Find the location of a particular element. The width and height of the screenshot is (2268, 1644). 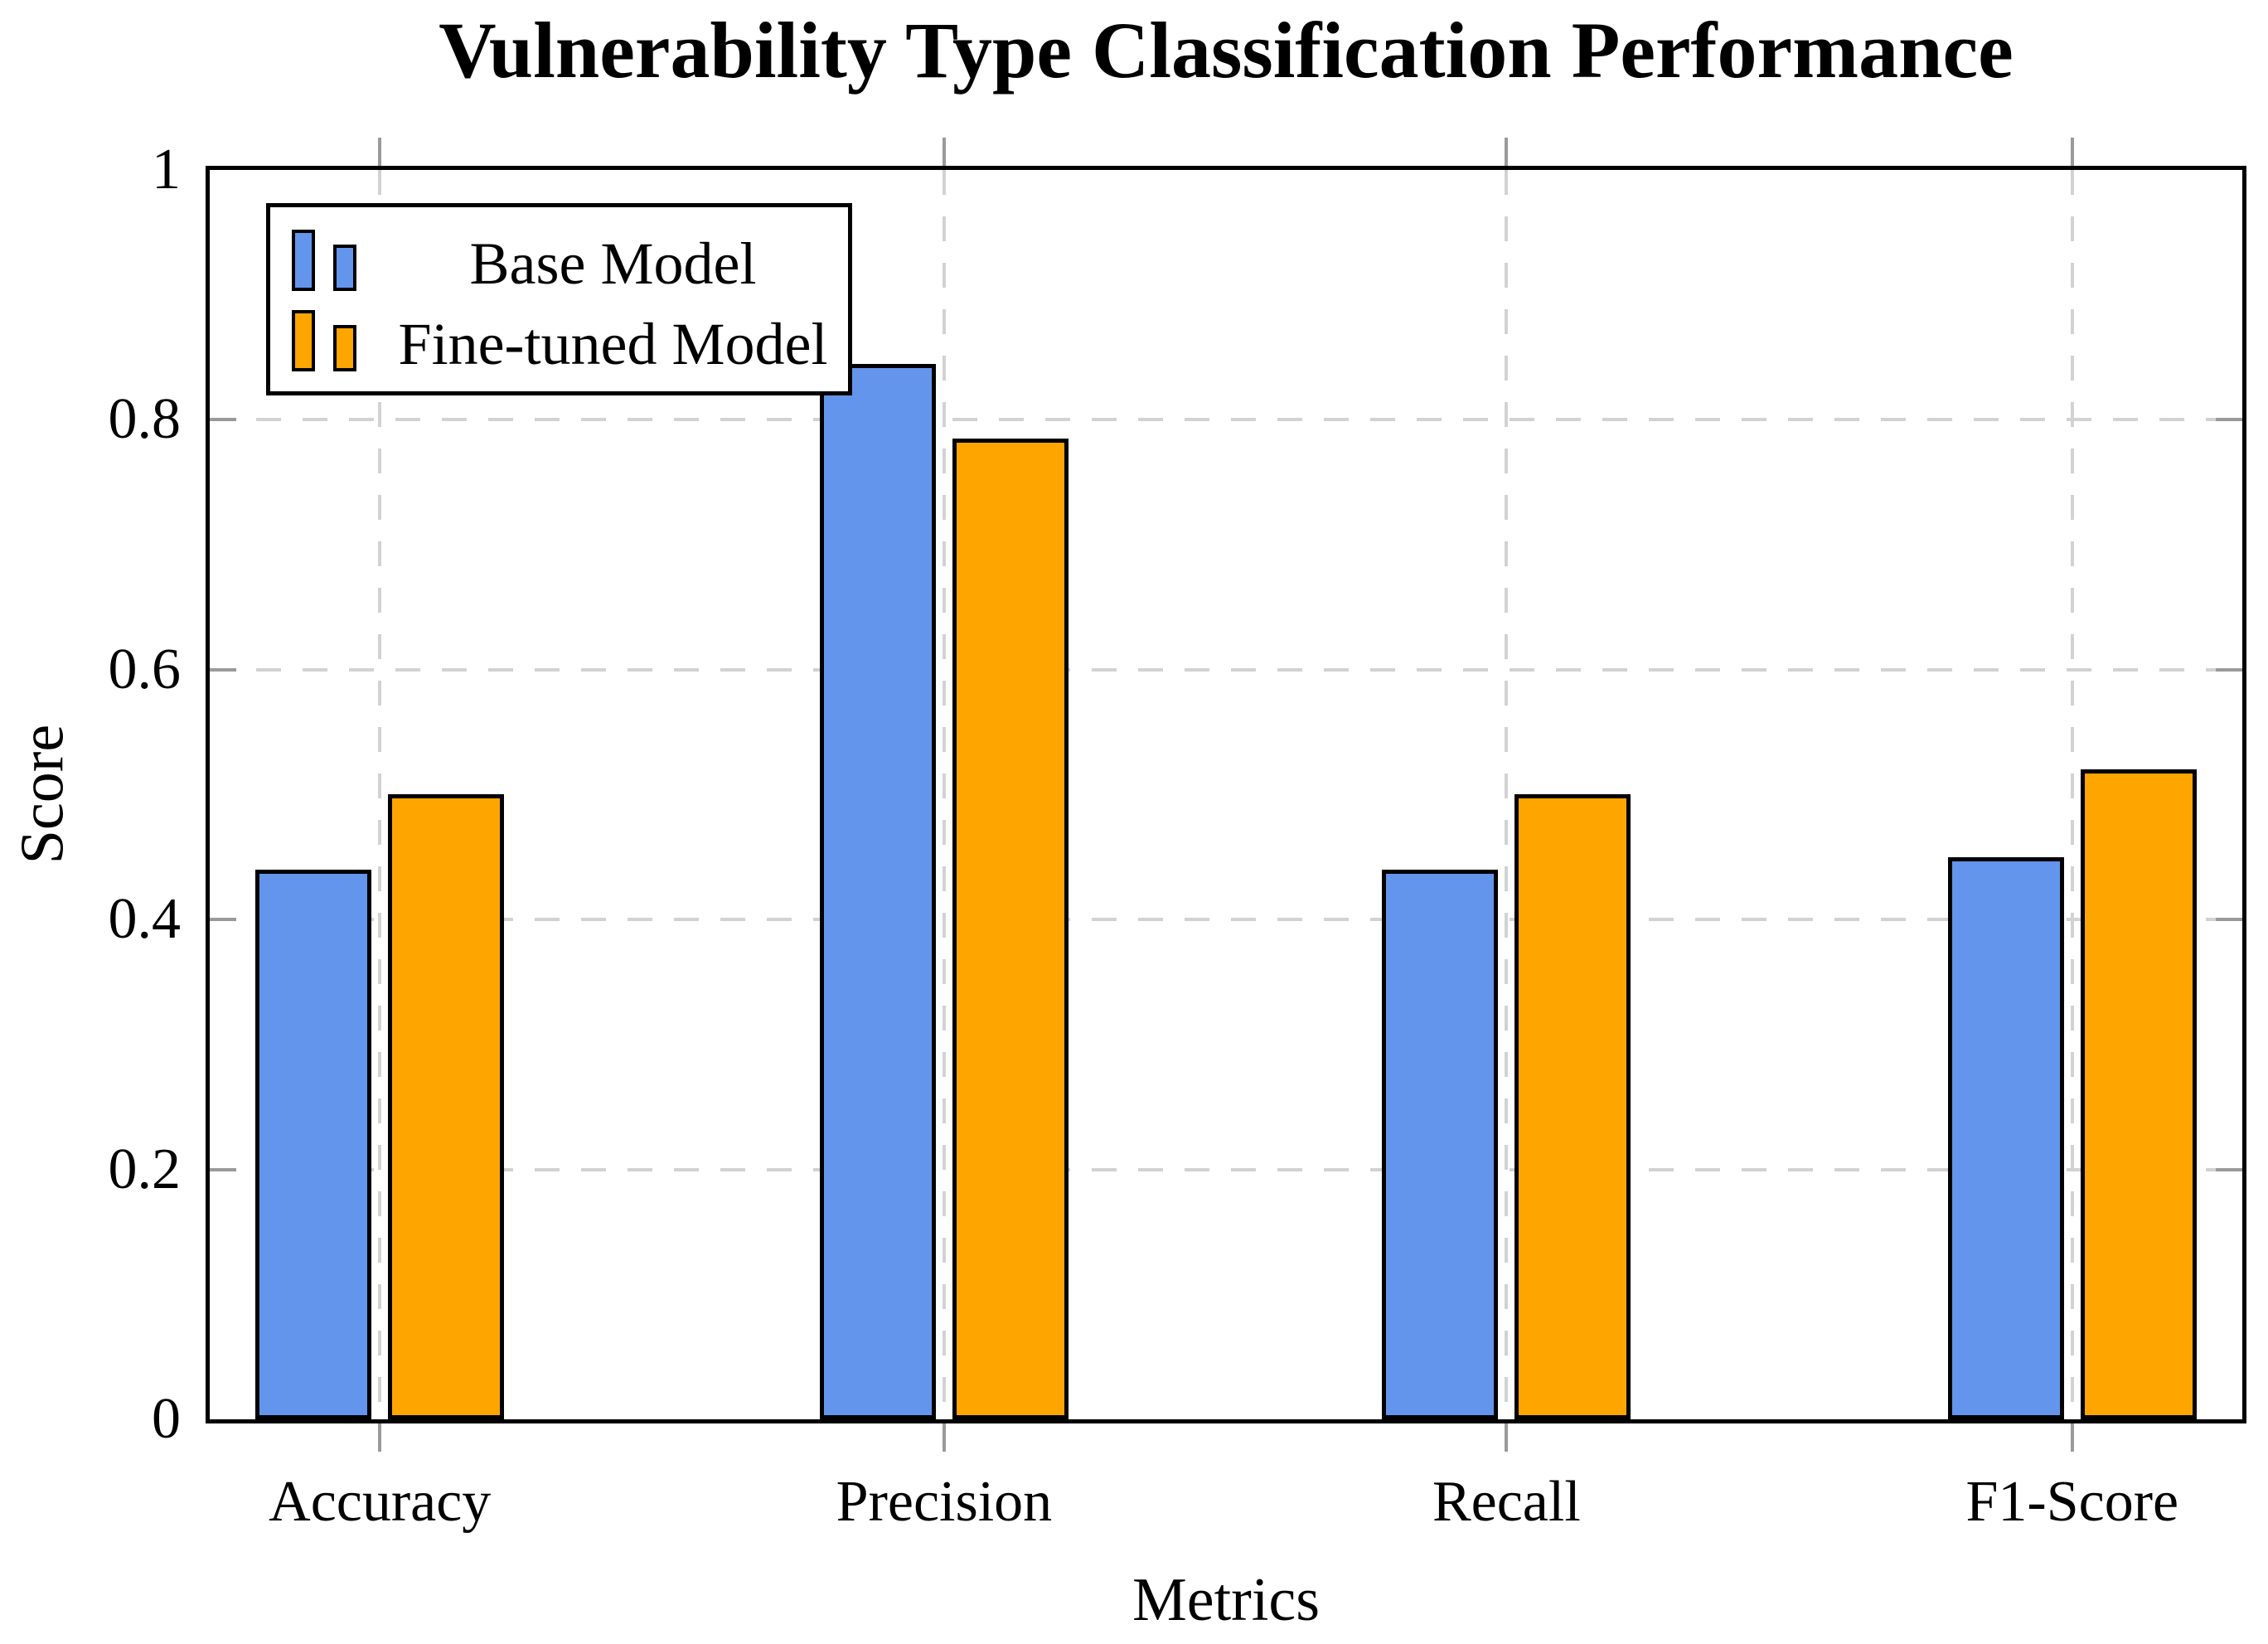

x-category-label: Recall is located at coordinates (1506, 1502).